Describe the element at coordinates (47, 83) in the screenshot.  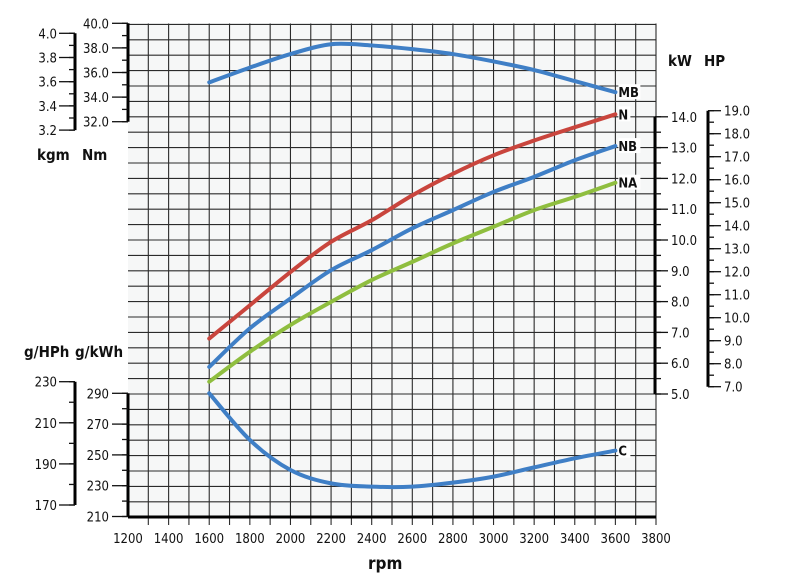
I see `torque-kgm-tick-label: 3.6` at that location.